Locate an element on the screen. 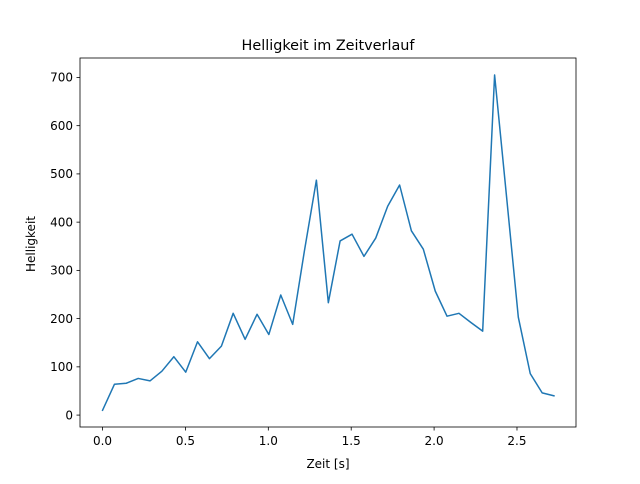 The width and height of the screenshot is (640, 484). y-tick-label-3: 300 is located at coordinates (61, 271).